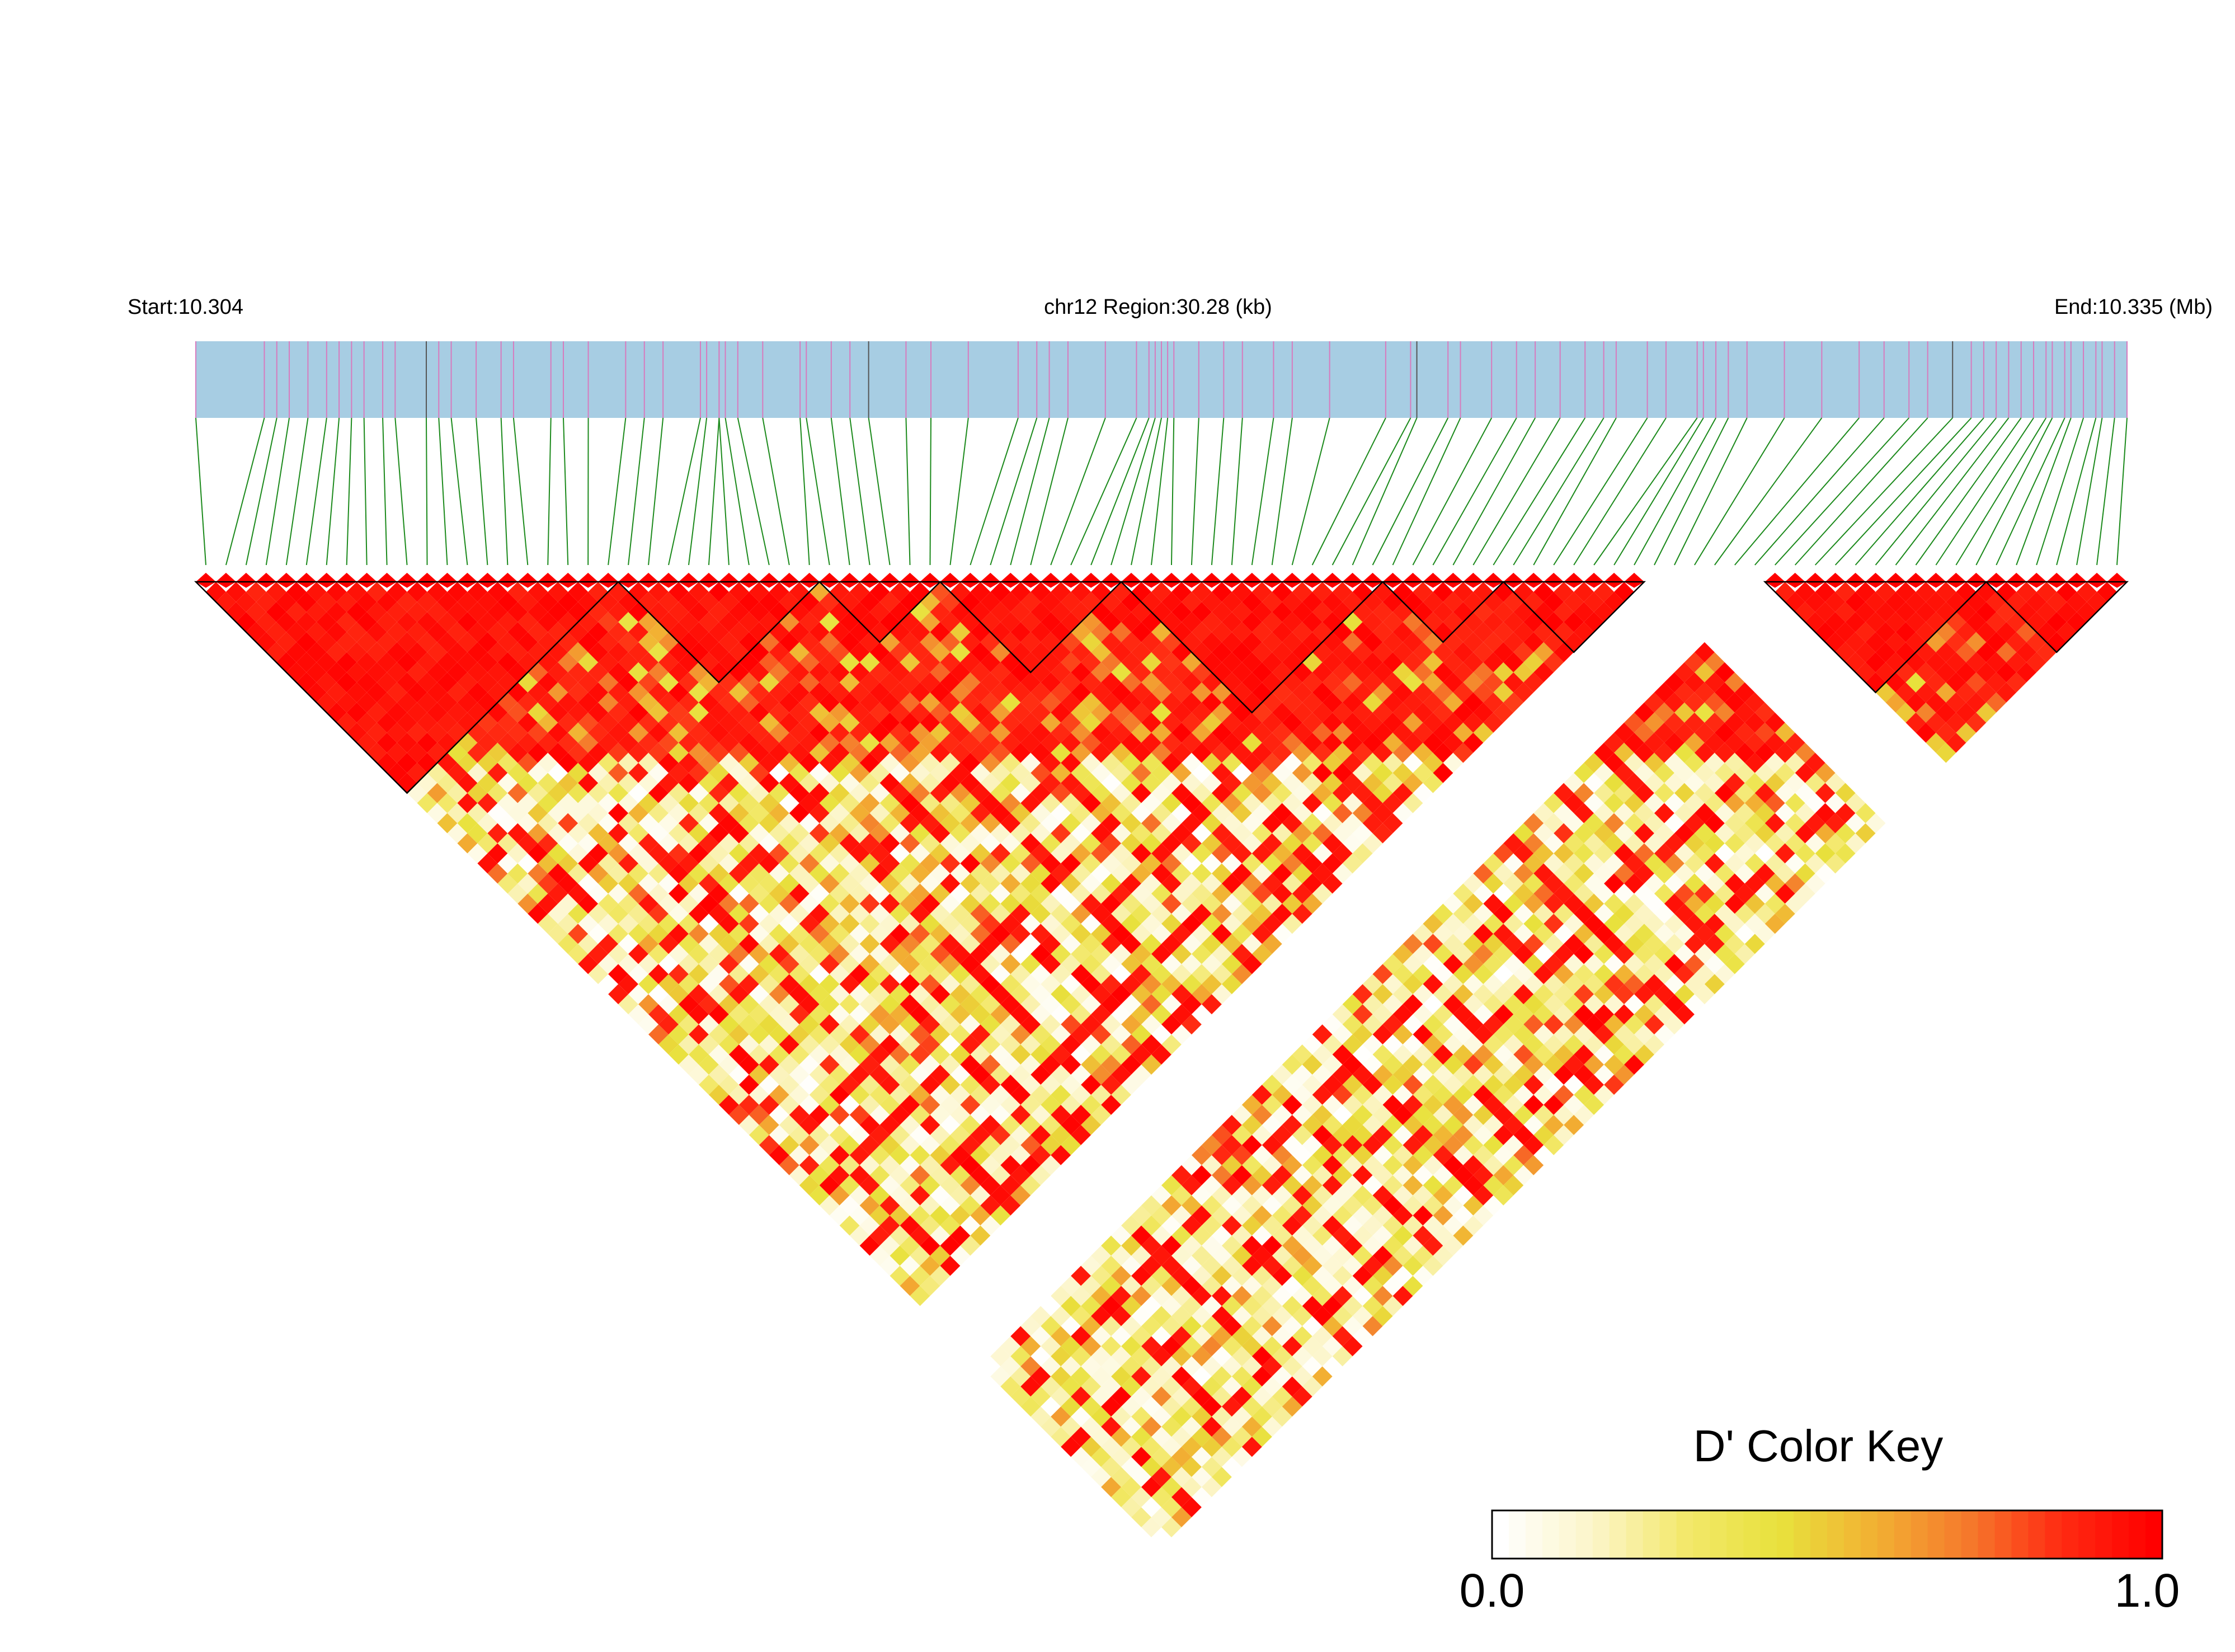 The height and width of the screenshot is (1652, 2235). Describe the element at coordinates (1645, 492) in the screenshot. I see `snp-connector` at that location.